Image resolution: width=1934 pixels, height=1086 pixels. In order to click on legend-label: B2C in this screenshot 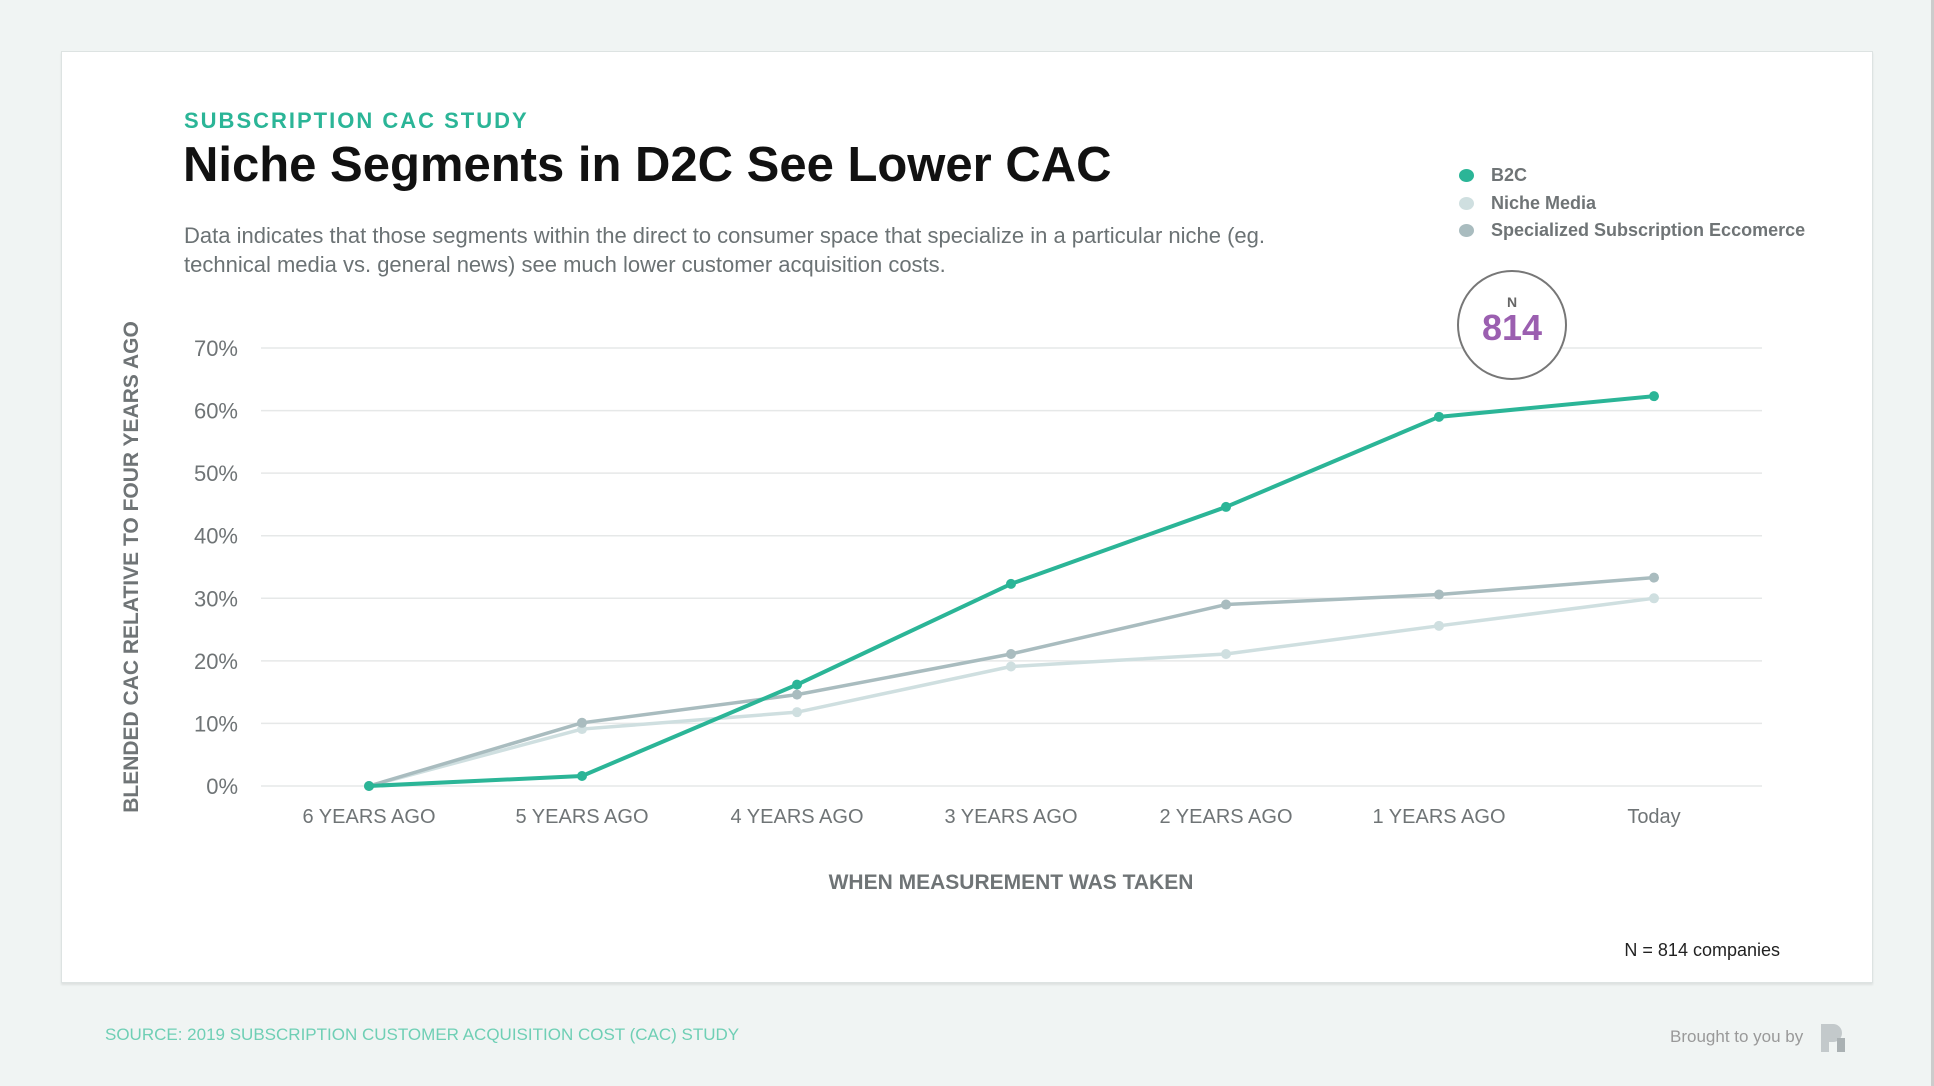, I will do `click(1509, 175)`.